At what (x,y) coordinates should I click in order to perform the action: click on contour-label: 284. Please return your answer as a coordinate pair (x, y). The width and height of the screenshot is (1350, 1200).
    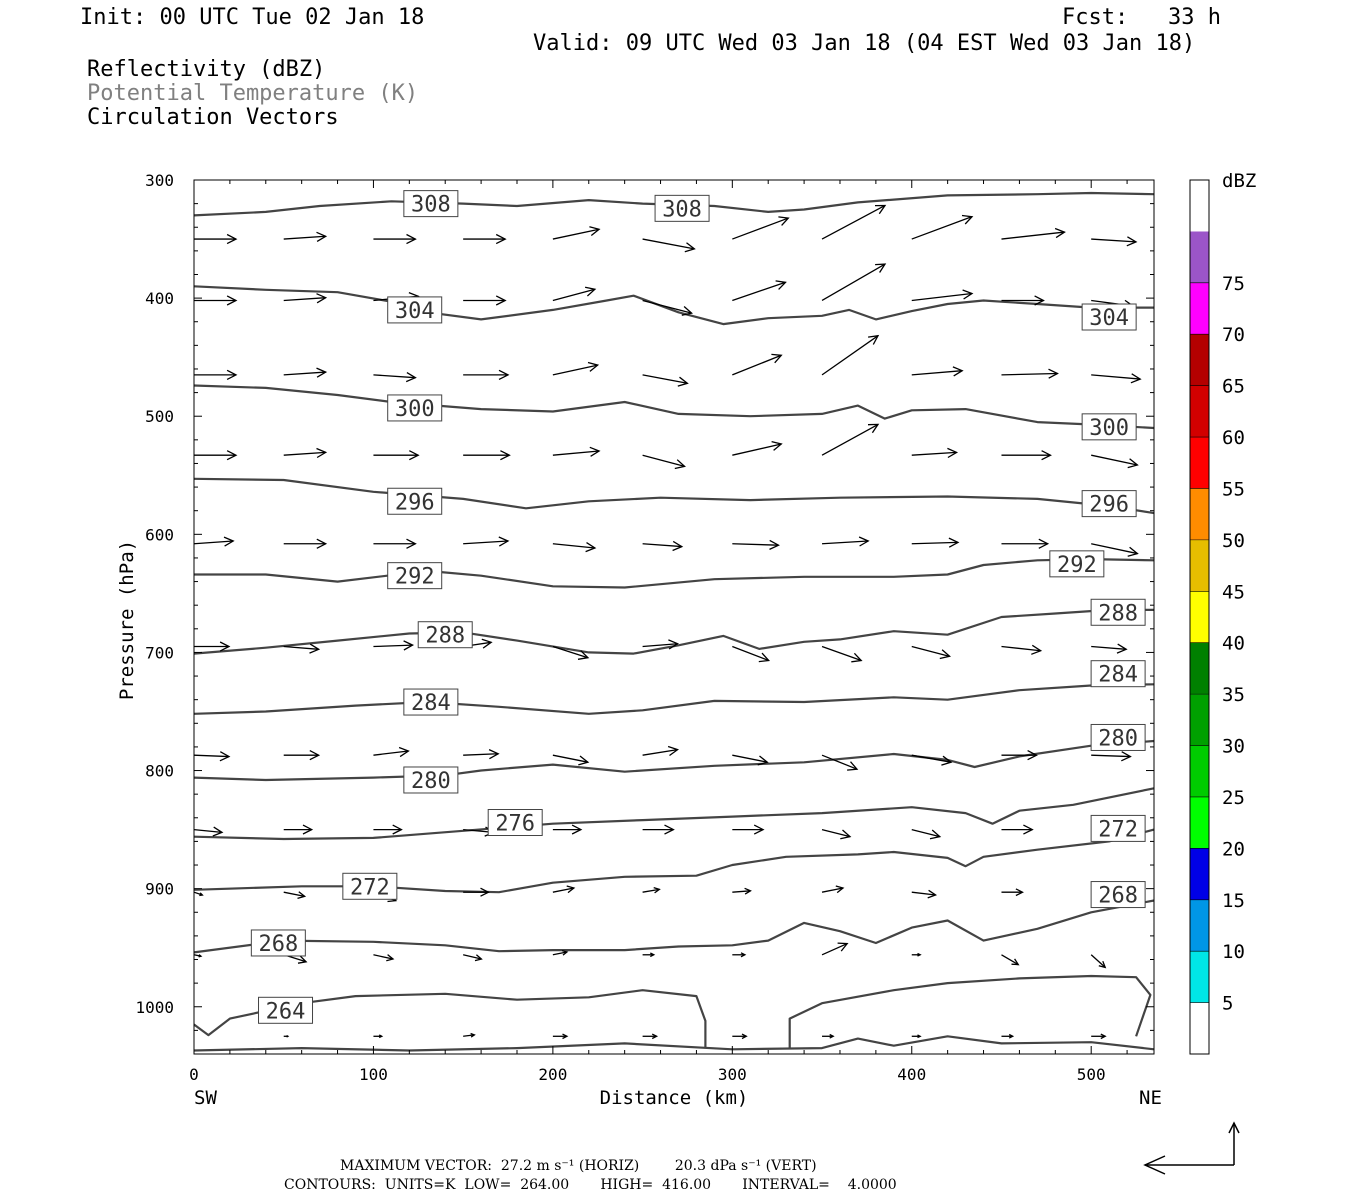
    Looking at the image, I should click on (431, 703).